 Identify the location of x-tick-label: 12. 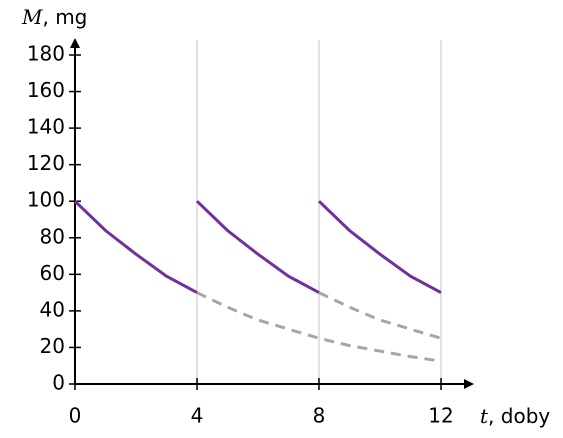
(440, 416).